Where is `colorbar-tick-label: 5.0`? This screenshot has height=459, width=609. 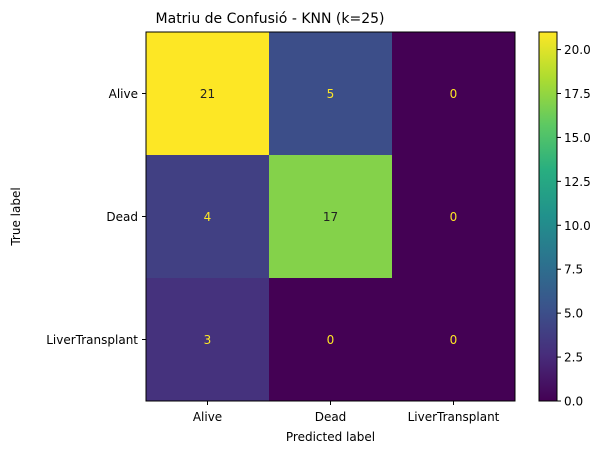 colorbar-tick-label: 5.0 is located at coordinates (573, 314).